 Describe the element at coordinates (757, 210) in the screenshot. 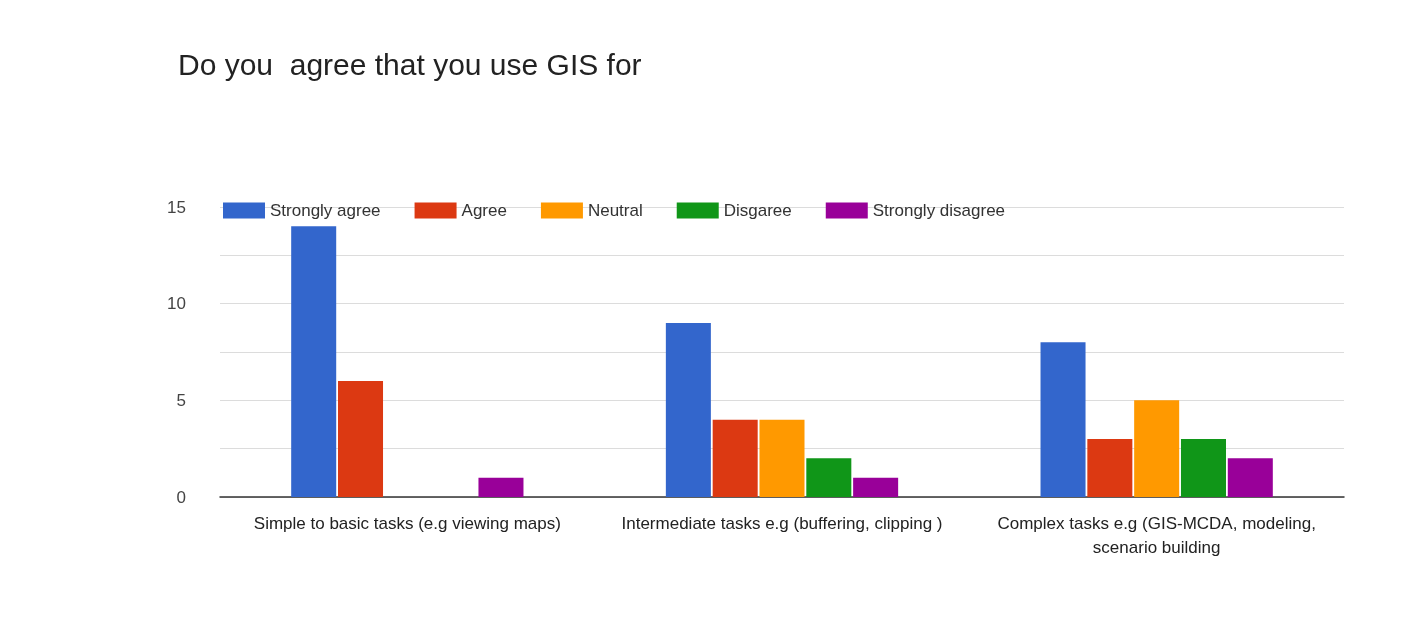

I see `legend-label: Disgaree` at that location.